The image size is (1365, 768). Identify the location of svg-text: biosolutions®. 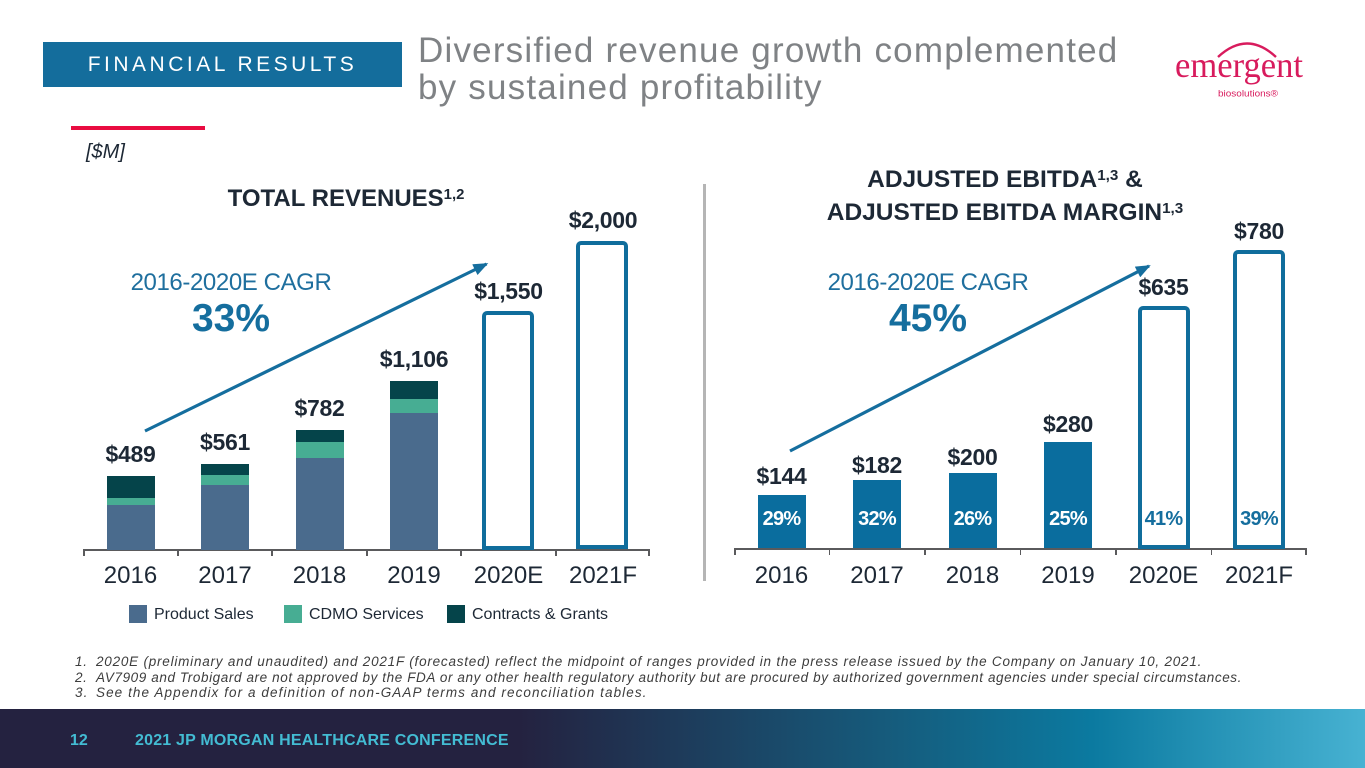
(1248, 94).